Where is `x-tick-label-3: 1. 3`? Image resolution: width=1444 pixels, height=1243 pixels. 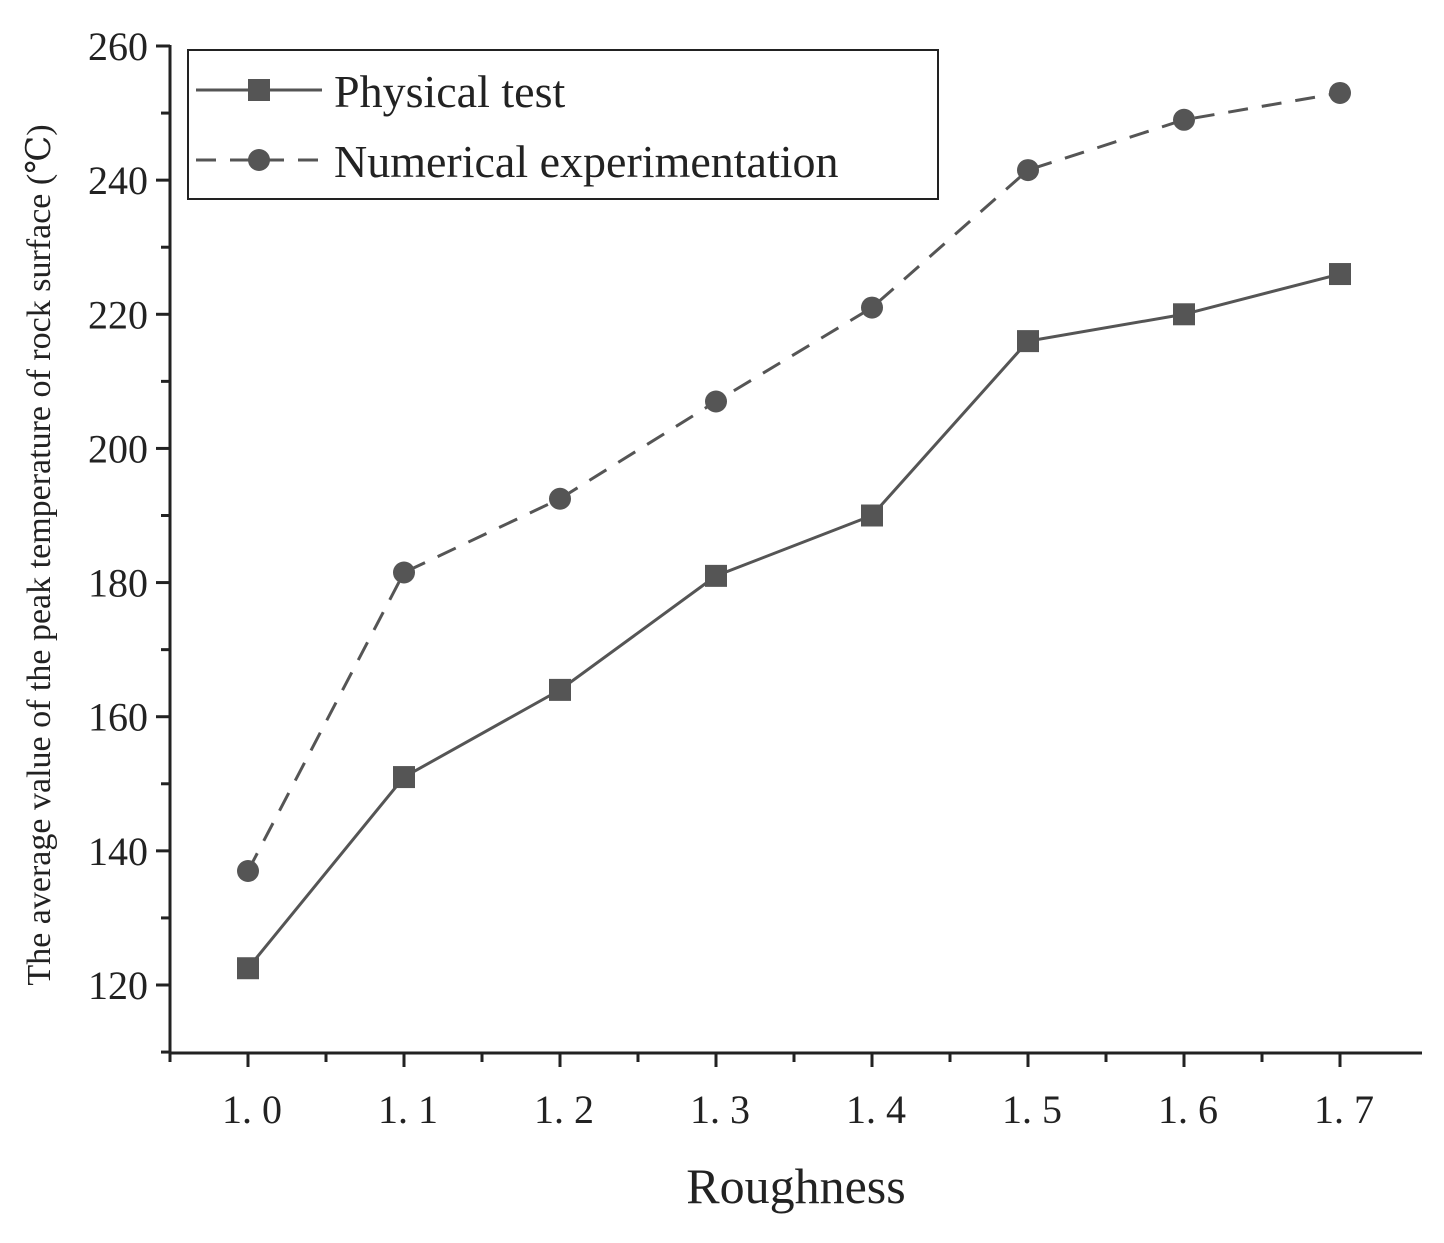
x-tick-label-3: 1. 3 is located at coordinates (720, 1109).